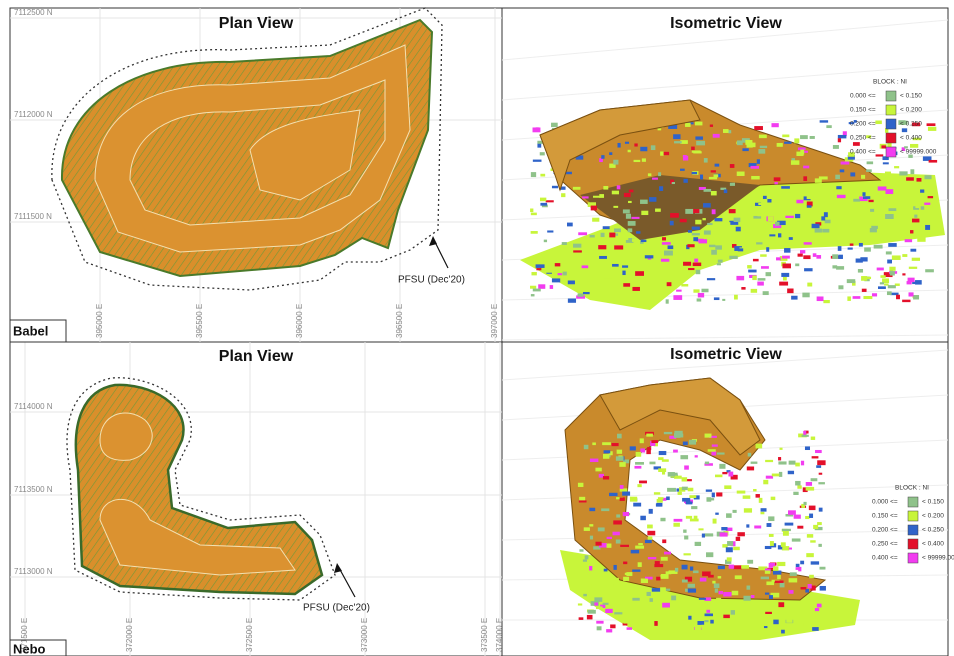 This screenshot has width=954, height=656. I want to click on legend-from: 0.250 <=, so click(885, 544).